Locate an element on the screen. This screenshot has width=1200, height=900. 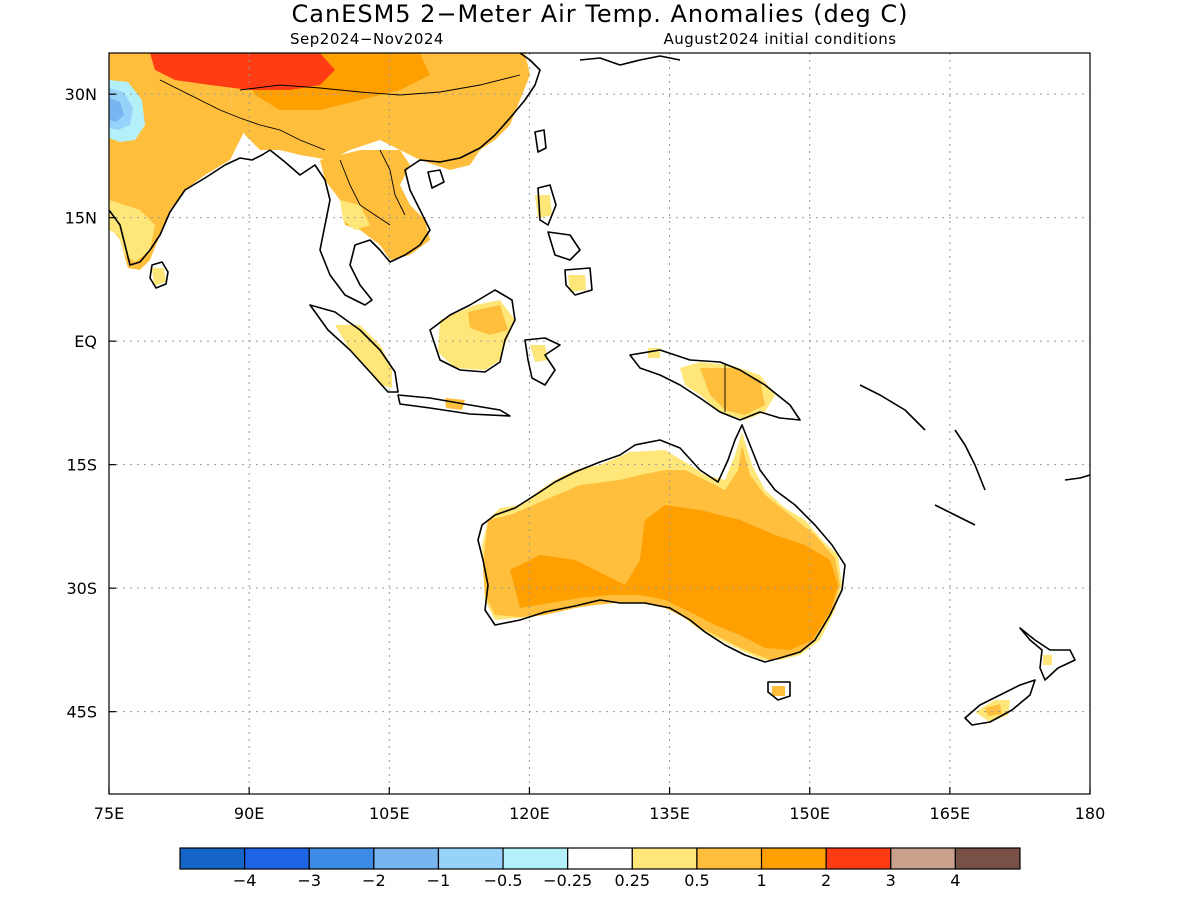
x-tick-label: 165E is located at coordinates (950, 813).